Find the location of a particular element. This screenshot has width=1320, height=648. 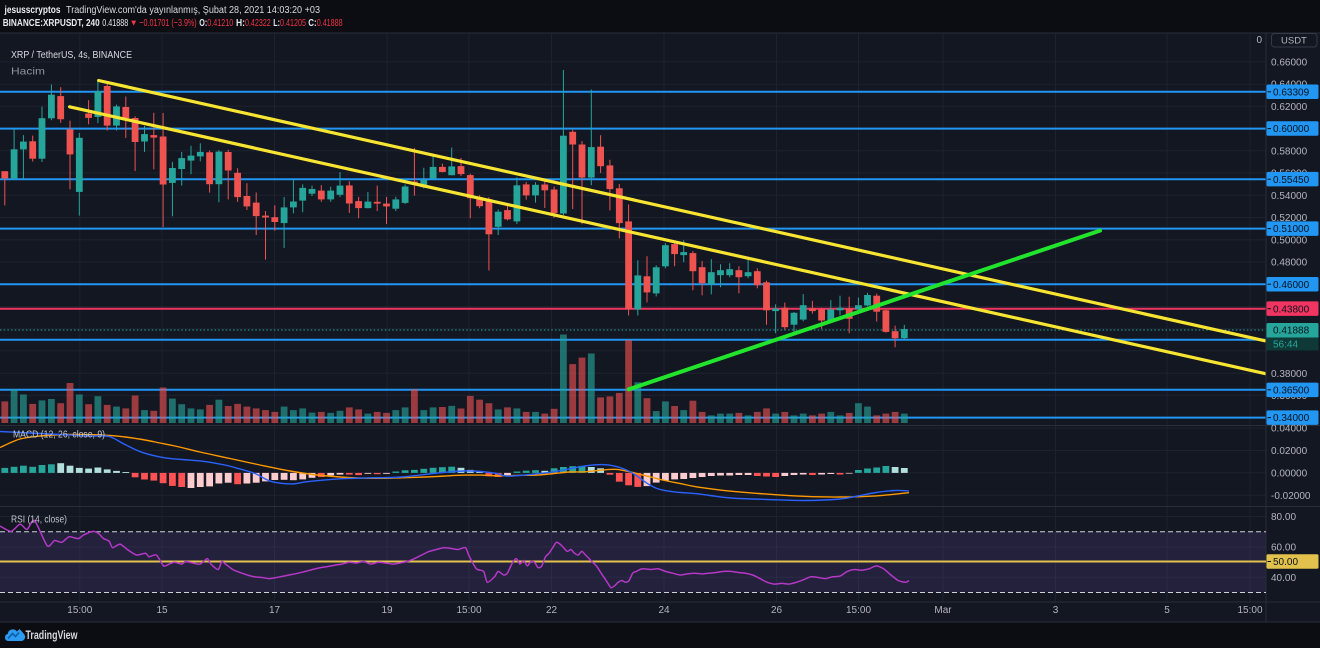

svg-text: Mar is located at coordinates (943, 610).